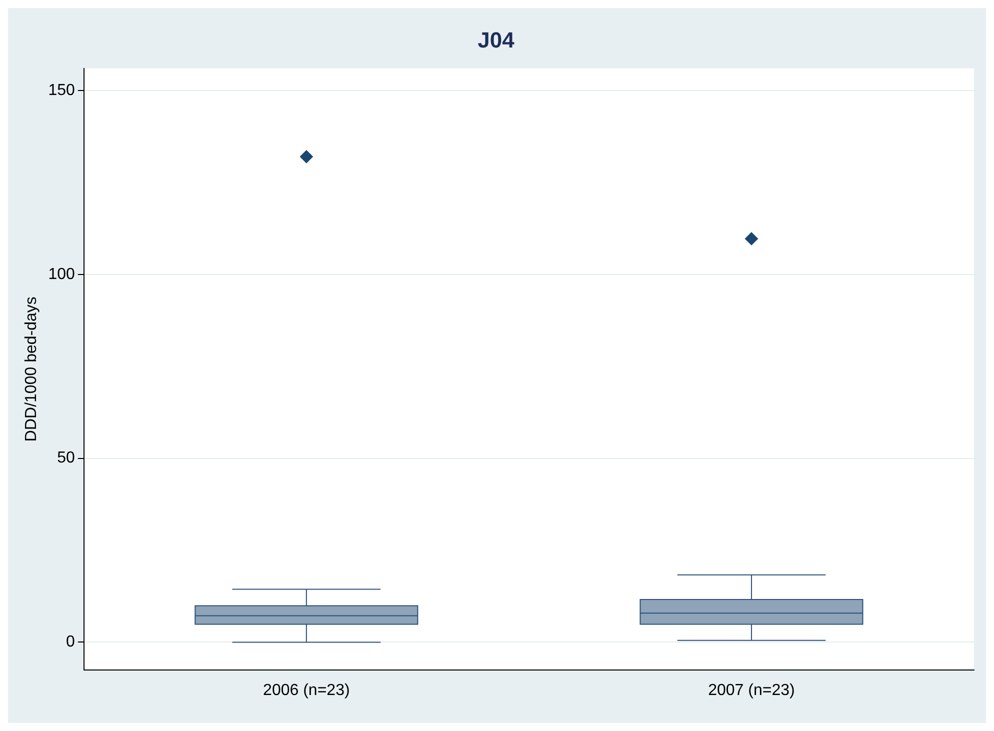 This screenshot has height=731, width=994. What do you see at coordinates (306, 690) in the screenshot?
I see `x-tick-label: 2006 (n=23)` at bounding box center [306, 690].